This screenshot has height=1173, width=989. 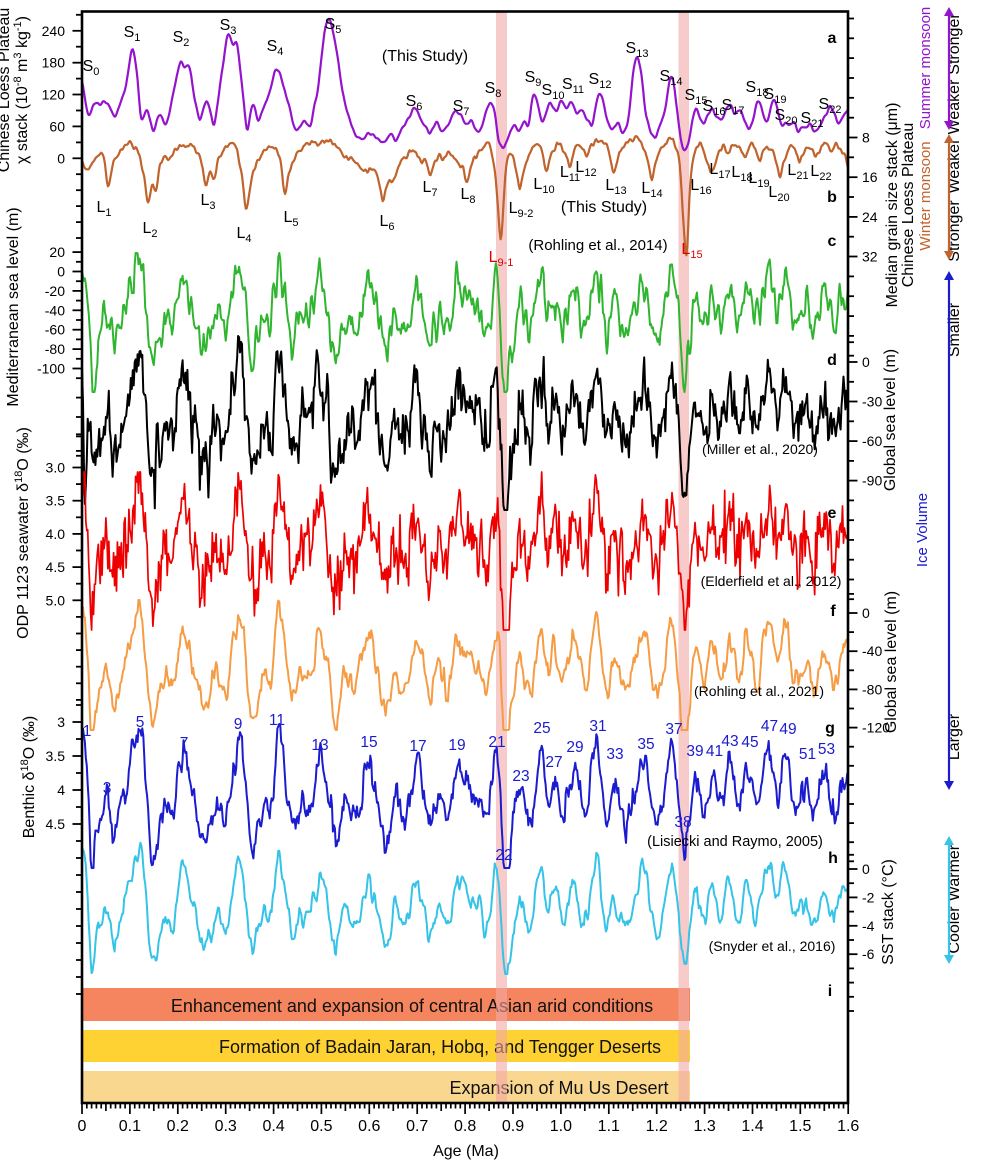 What do you see at coordinates (826, 749) in the screenshot?
I see `svg-text: 53` at bounding box center [826, 749].